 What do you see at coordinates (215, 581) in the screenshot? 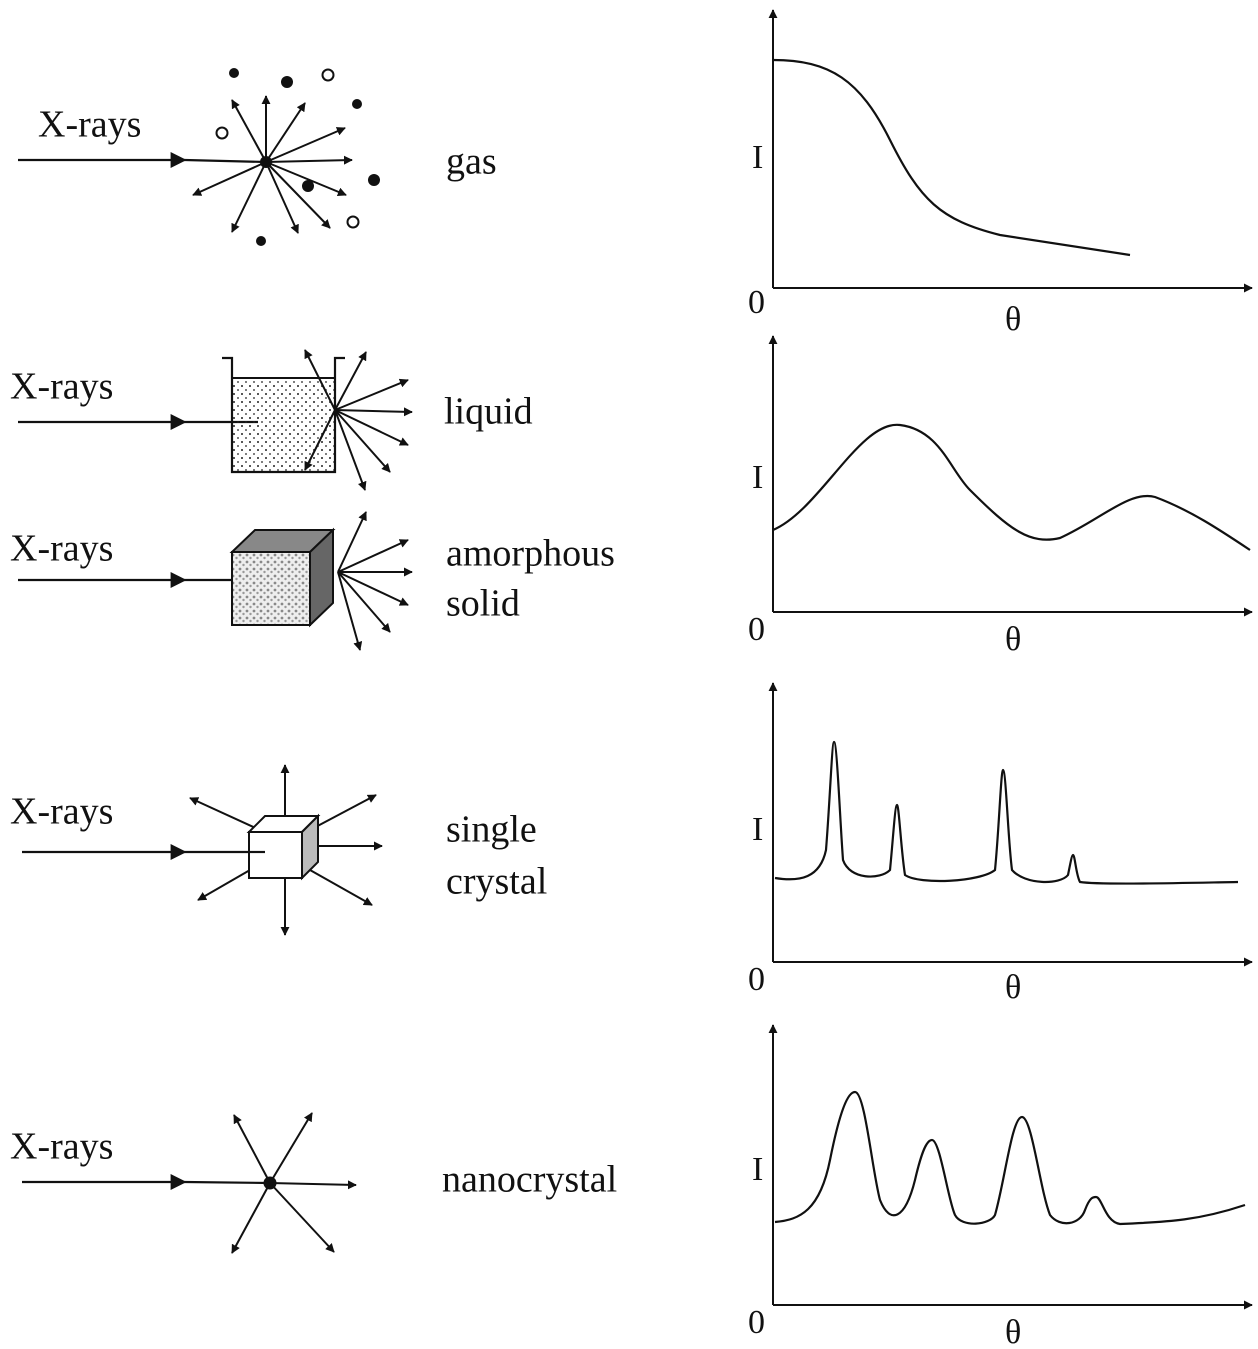
I see `sample-amorphous` at bounding box center [215, 581].